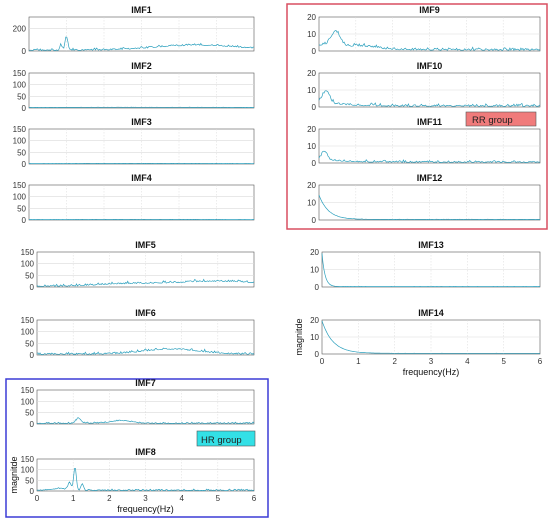 This screenshot has width=550, height=525. I want to click on panel-title: IMF8, so click(145, 452).